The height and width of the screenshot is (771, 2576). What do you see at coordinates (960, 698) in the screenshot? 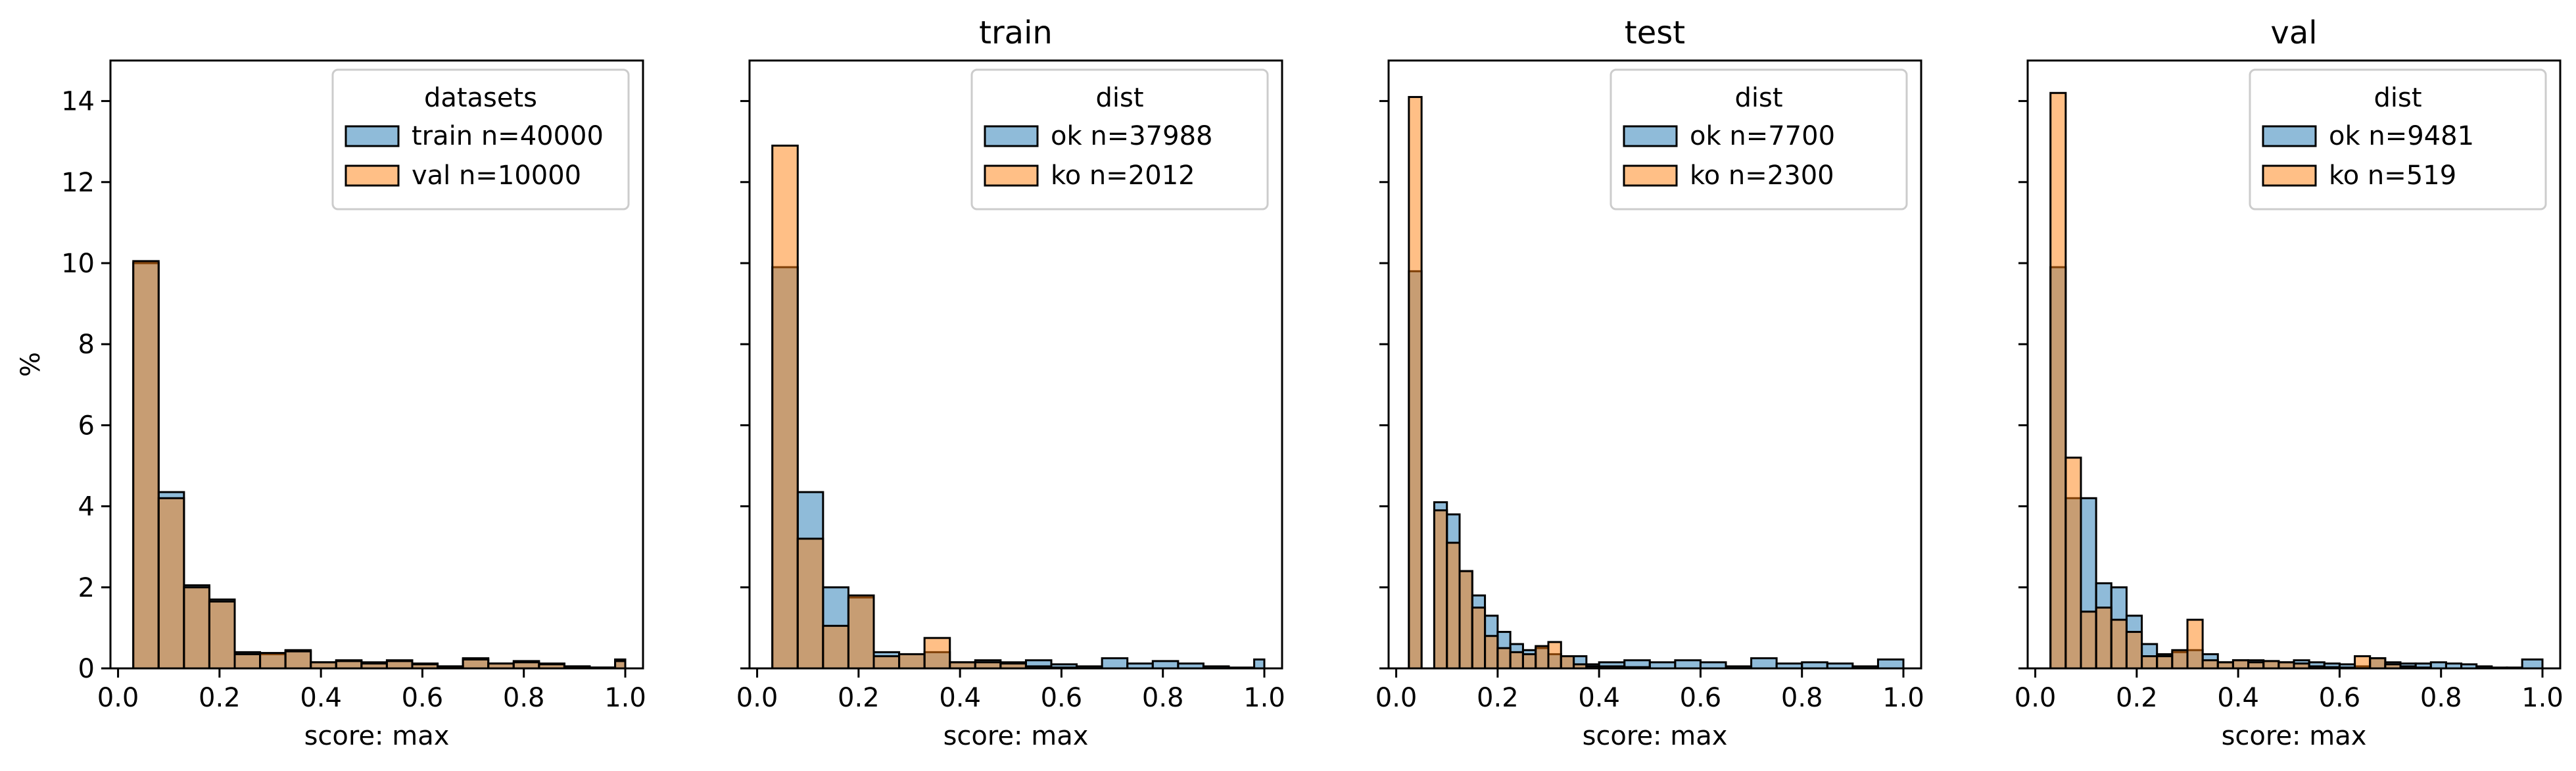
I see `x-tick-label-1-2: 0.4` at bounding box center [960, 698].